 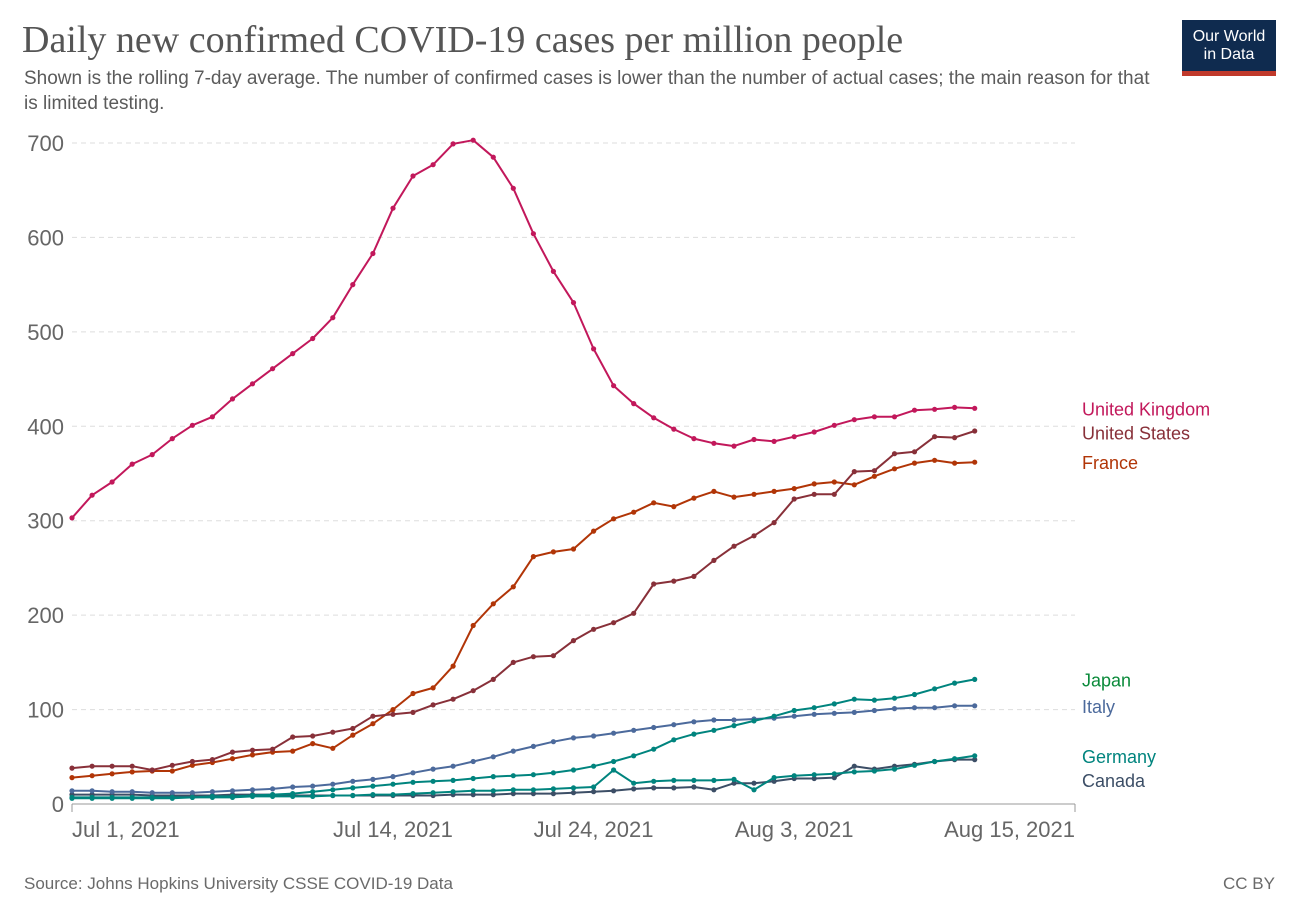 What do you see at coordinates (1110, 463) in the screenshot?
I see `line-label: France` at bounding box center [1110, 463].